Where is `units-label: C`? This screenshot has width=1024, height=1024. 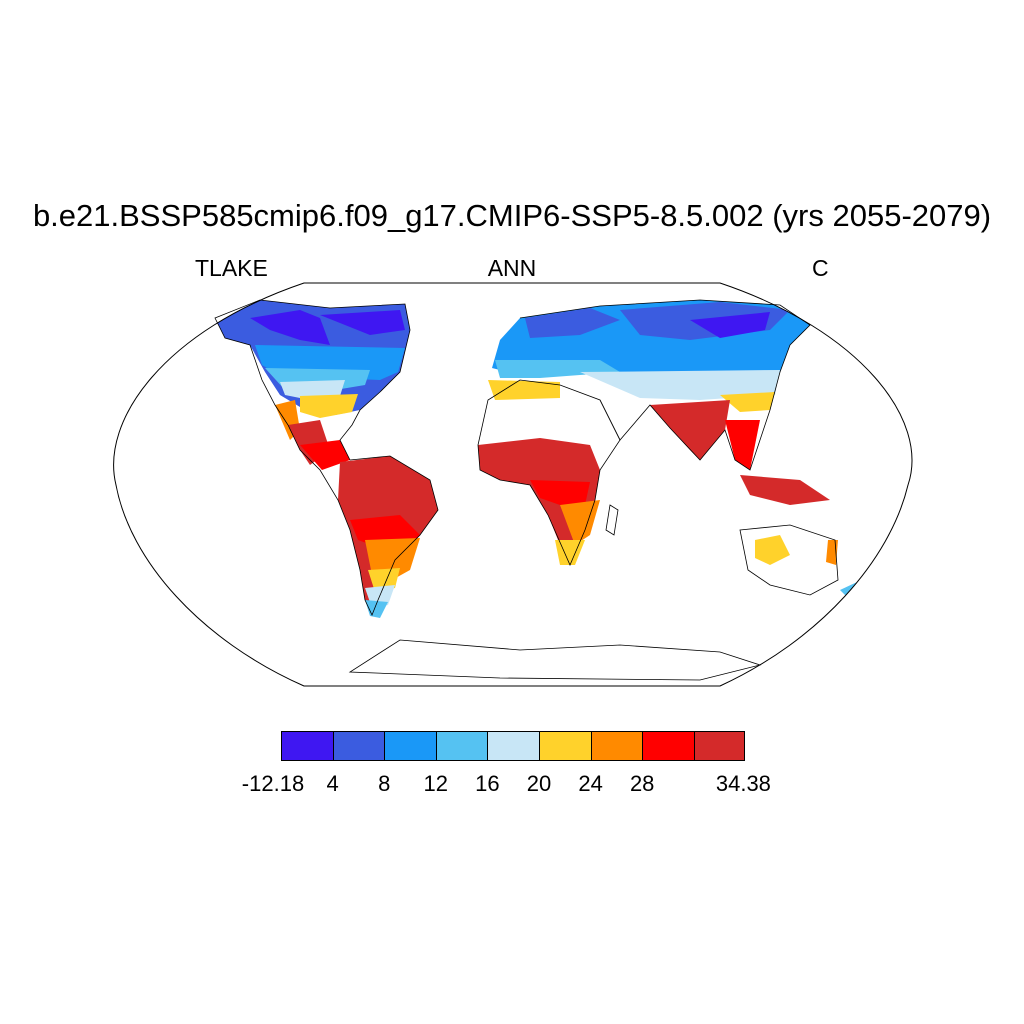
units-label: C is located at coordinates (820, 268).